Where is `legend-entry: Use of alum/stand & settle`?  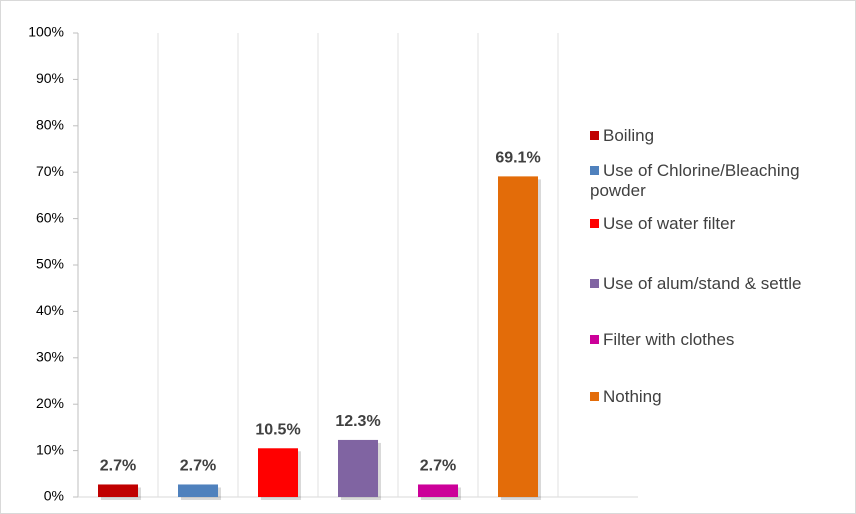 legend-entry: Use of alum/stand & settle is located at coordinates (721, 284).